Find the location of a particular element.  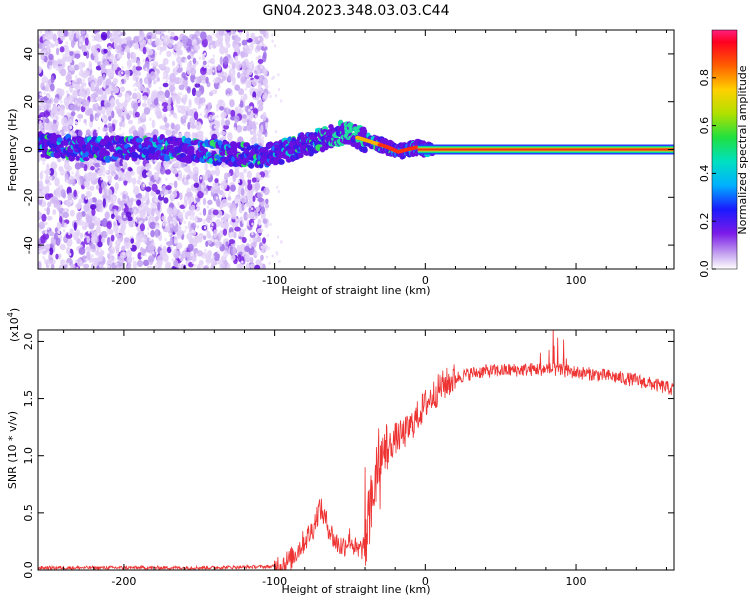

x-tick-label: -100 is located at coordinates (274, 280).